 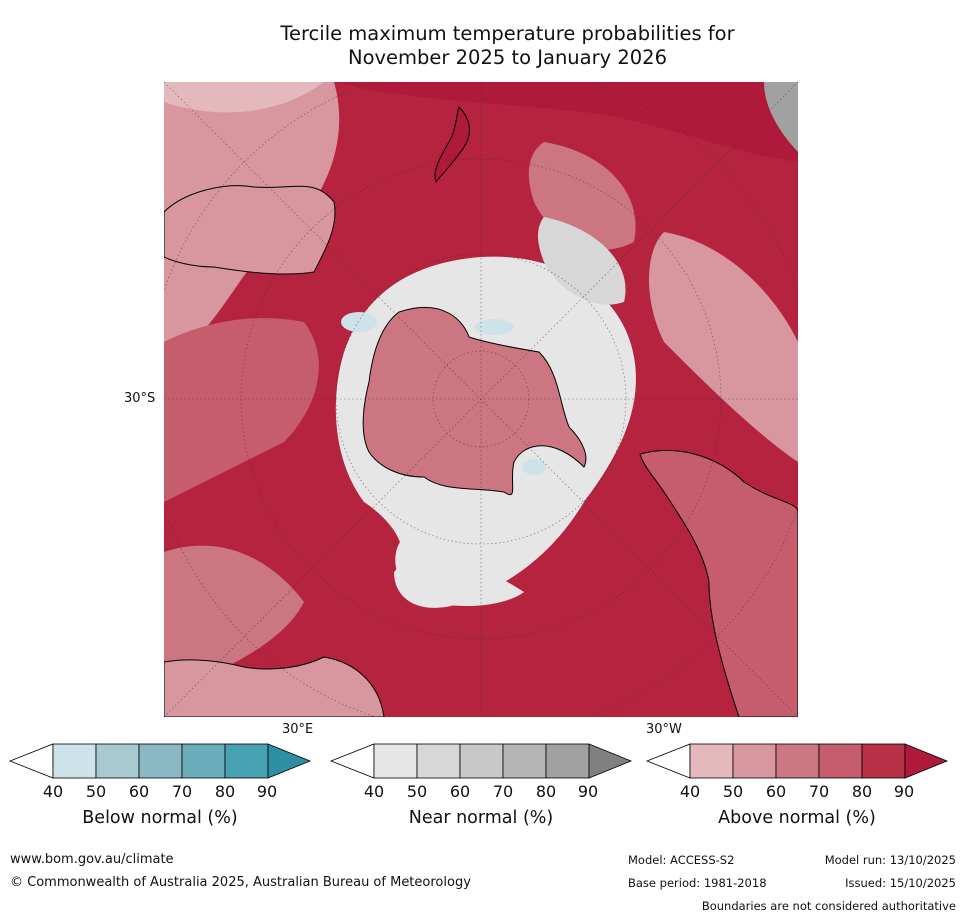 I want to click on tick-below-80: 80, so click(x=225, y=791).